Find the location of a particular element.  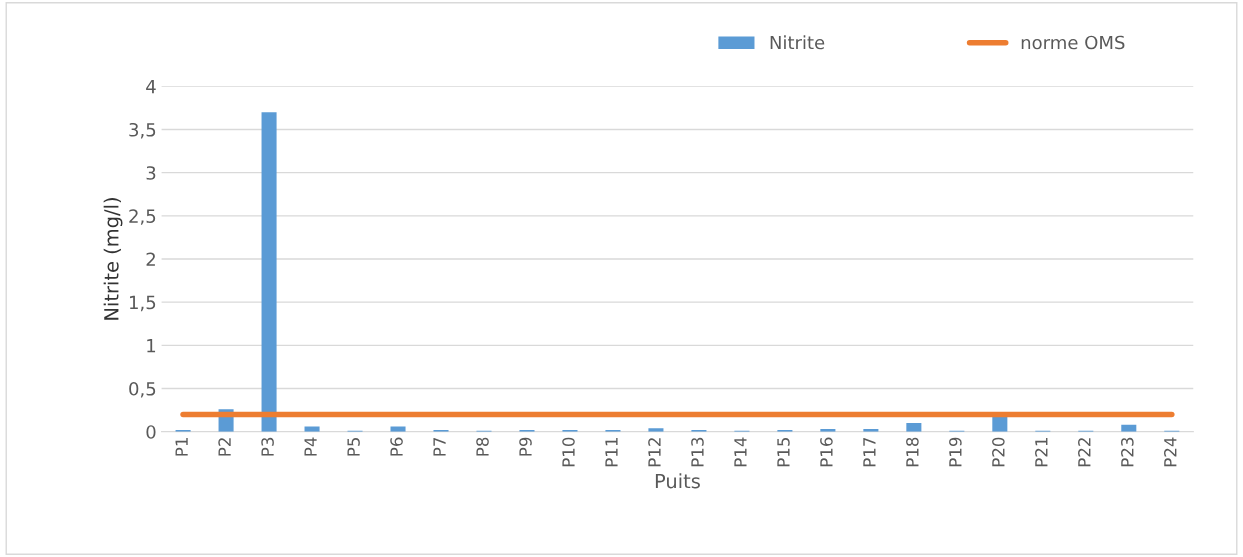

x-tick-label: P16 is located at coordinates (826, 452).